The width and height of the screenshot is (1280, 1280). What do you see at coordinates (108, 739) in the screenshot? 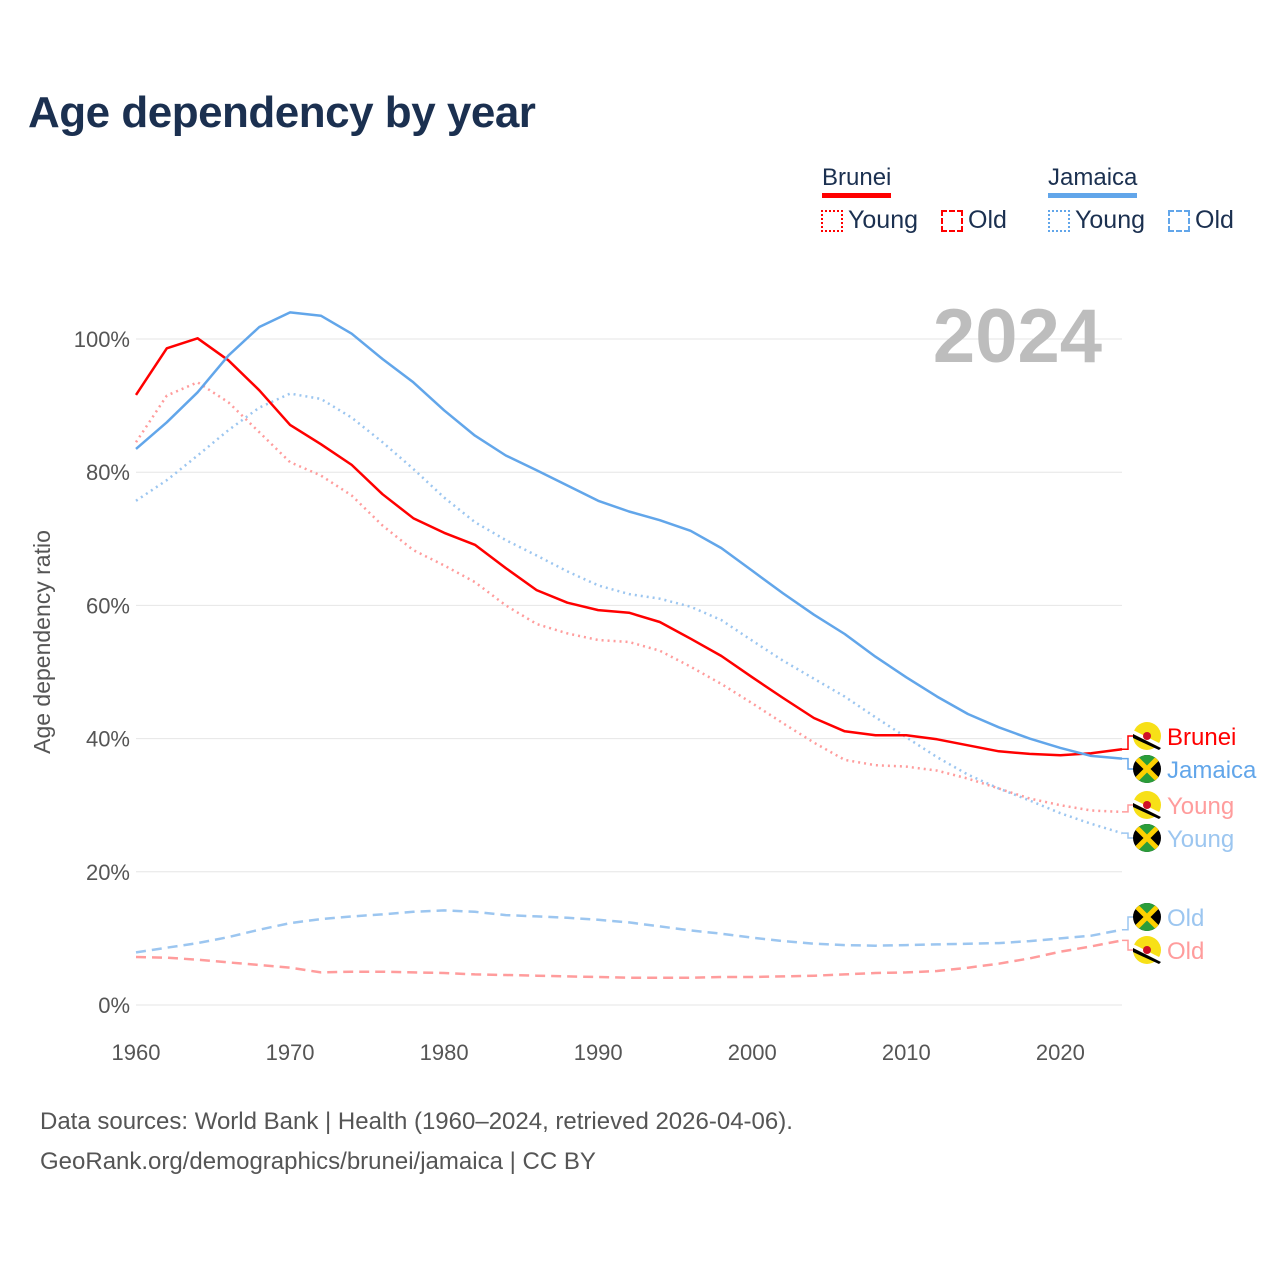
I see `y-tick-label: 40%` at bounding box center [108, 739].